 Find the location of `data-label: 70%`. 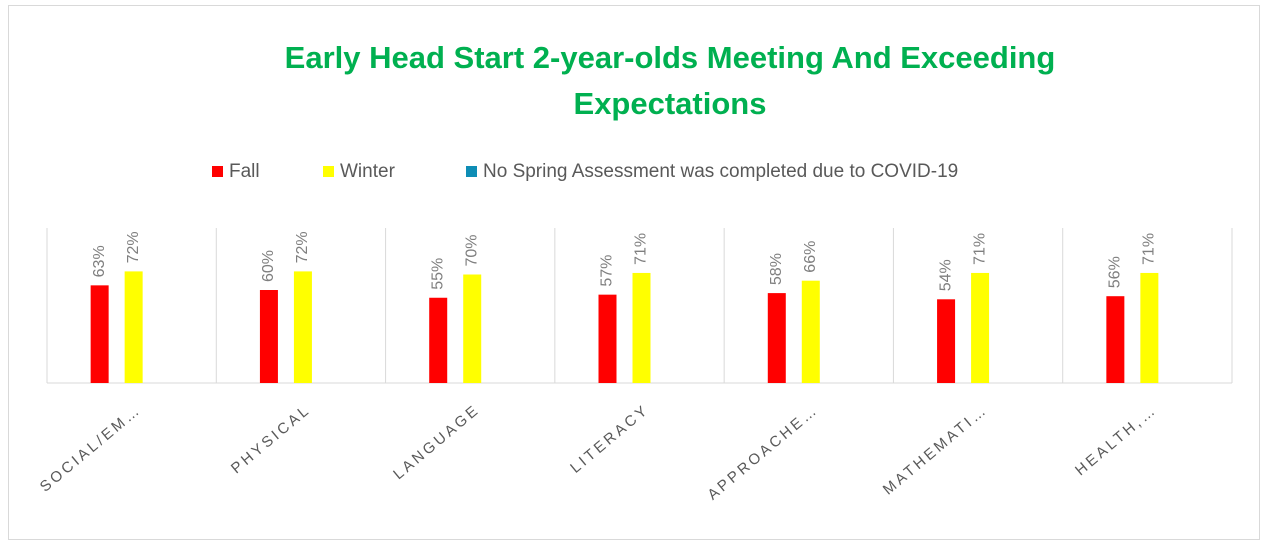

data-label: 70% is located at coordinates (471, 250).